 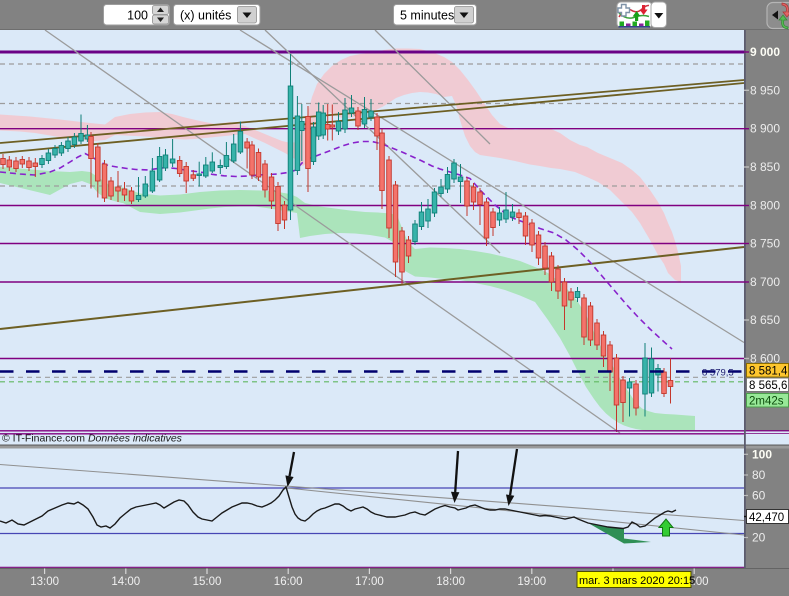 I want to click on svg-text: 8 750, so click(x=765, y=244).